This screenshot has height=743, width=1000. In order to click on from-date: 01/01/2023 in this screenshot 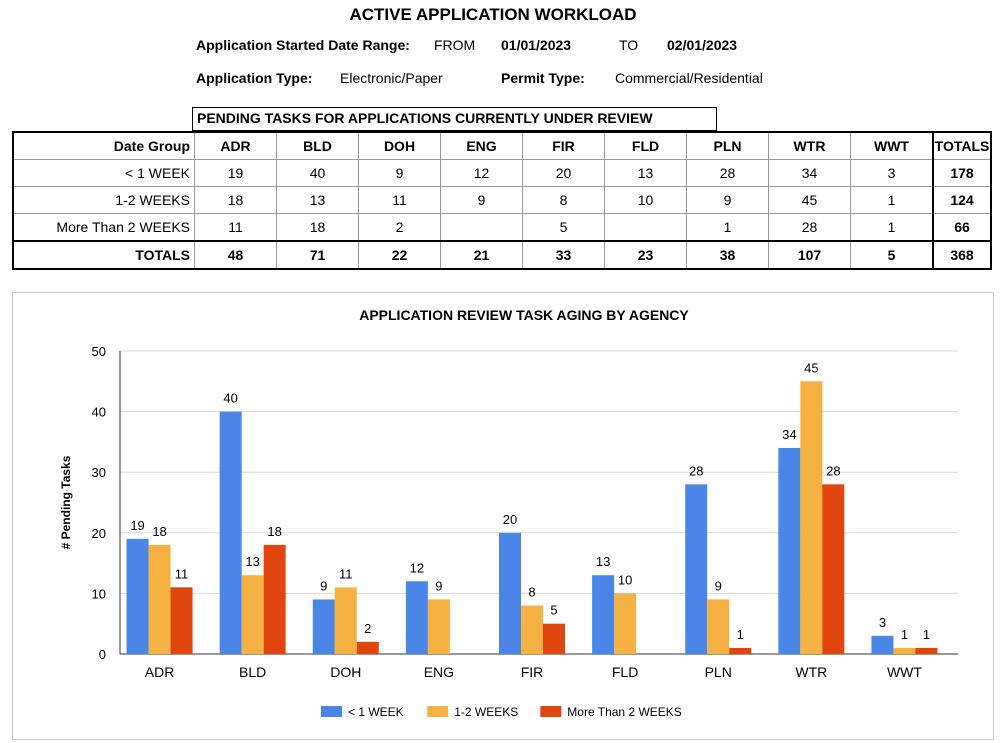, I will do `click(536, 45)`.